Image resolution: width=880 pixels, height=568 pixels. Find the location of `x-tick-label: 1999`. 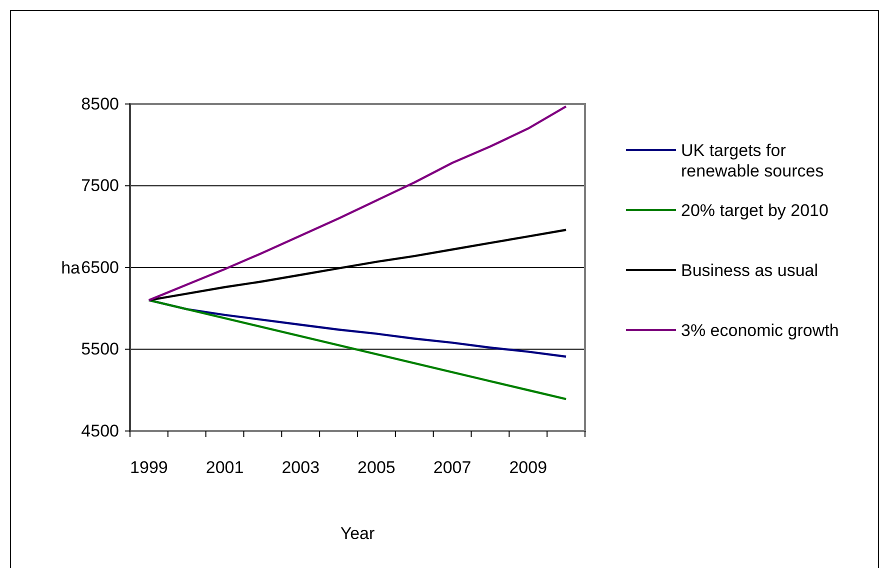

x-tick-label: 1999 is located at coordinates (149, 468).